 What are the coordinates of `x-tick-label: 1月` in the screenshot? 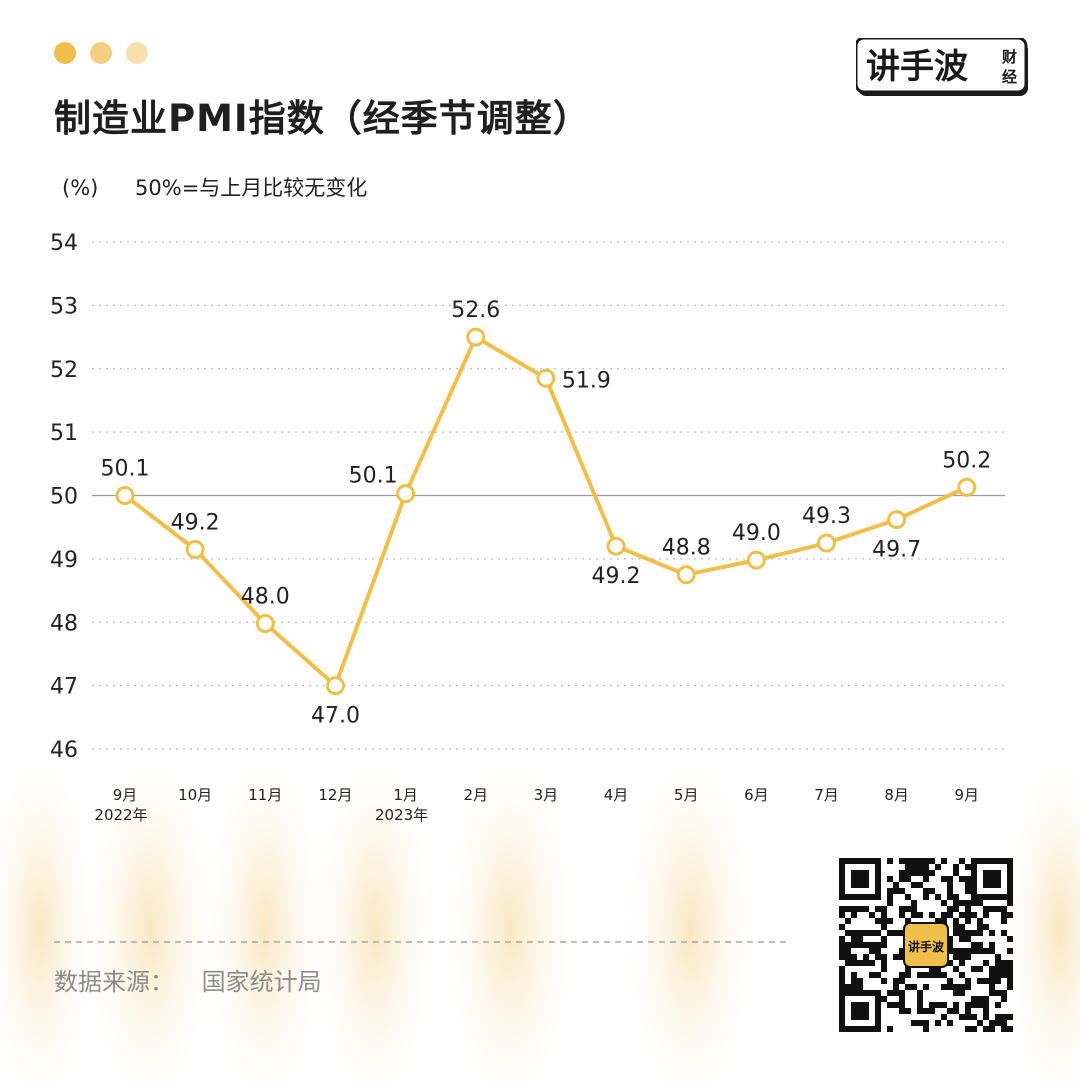 It's located at (405, 795).